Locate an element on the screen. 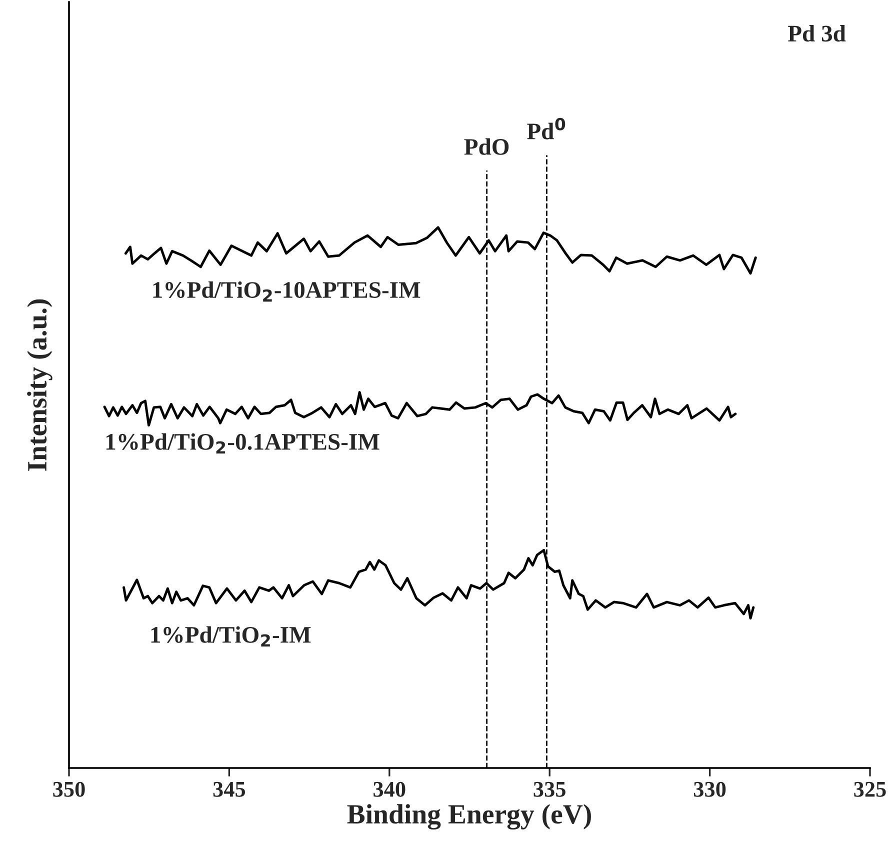 This screenshot has height=862, width=892. series-label: 1%Pd/TiO$_{2}$-IM is located at coordinates (231, 636).